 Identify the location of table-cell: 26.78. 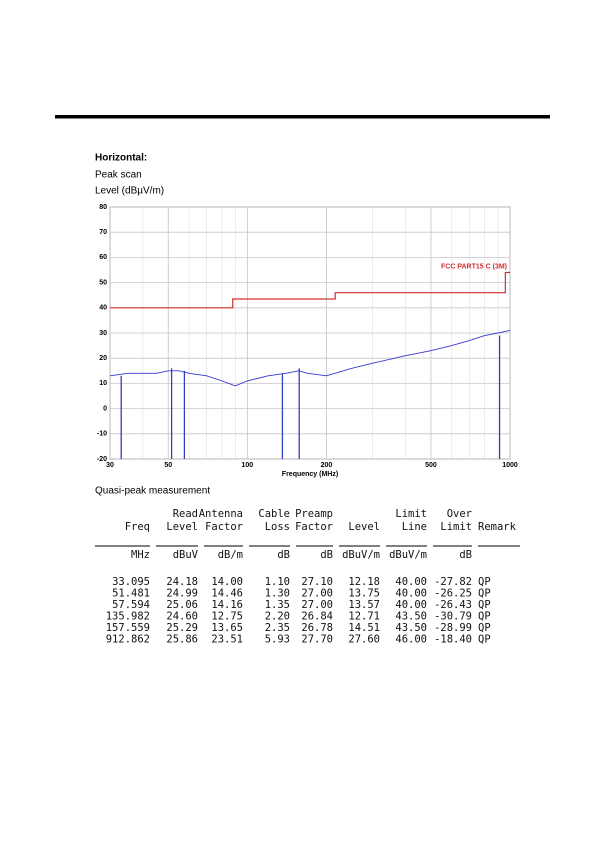
(317, 628).